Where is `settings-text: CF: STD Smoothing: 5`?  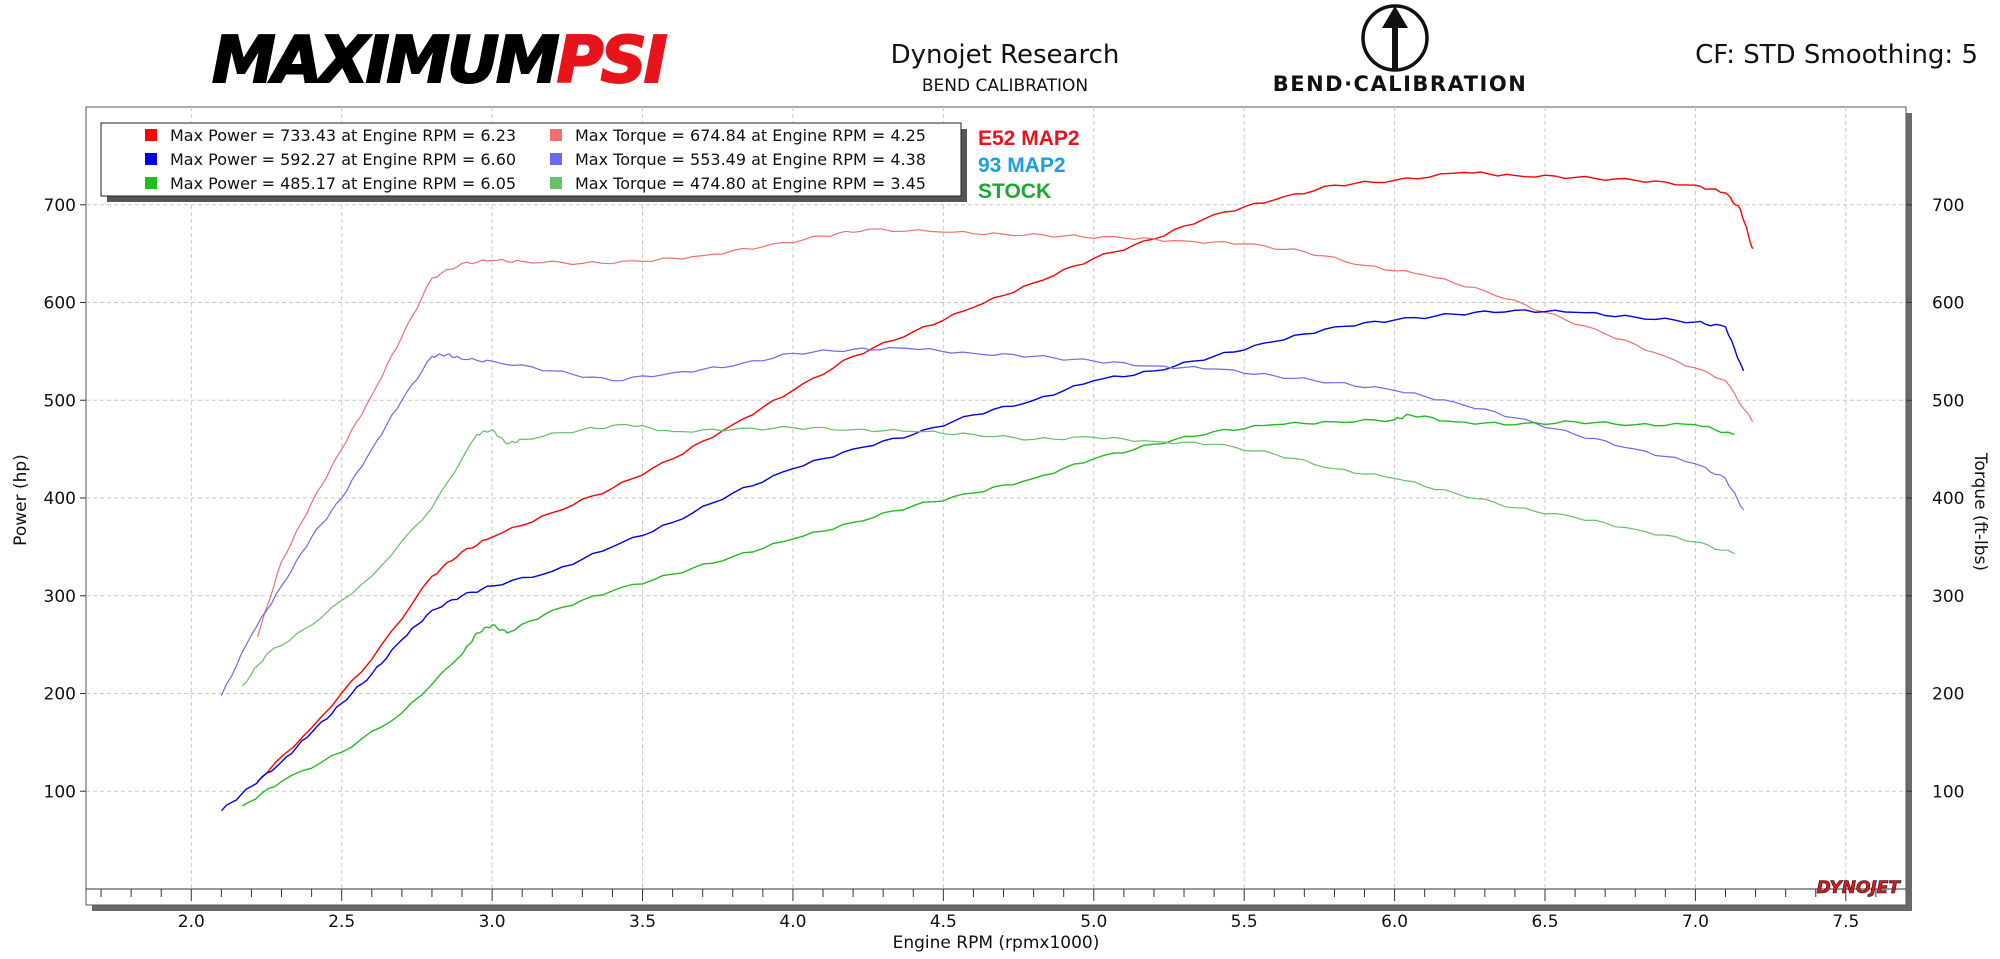 settings-text: CF: STD Smoothing: 5 is located at coordinates (1836, 55).